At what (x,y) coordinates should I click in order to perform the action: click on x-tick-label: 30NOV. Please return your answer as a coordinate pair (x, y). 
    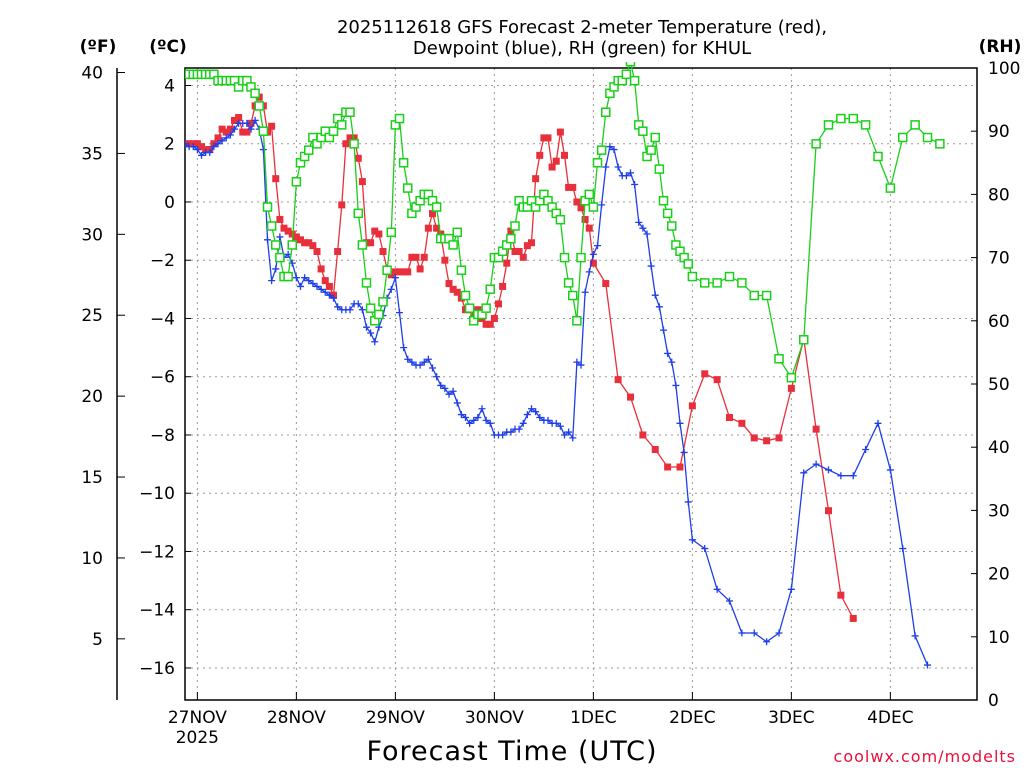
    Looking at the image, I should click on (494, 718).